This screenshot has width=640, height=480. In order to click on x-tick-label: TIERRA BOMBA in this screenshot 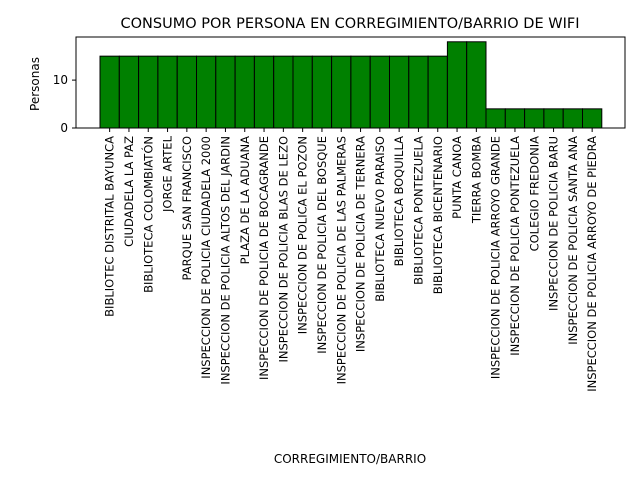, I will do `click(476, 180)`.